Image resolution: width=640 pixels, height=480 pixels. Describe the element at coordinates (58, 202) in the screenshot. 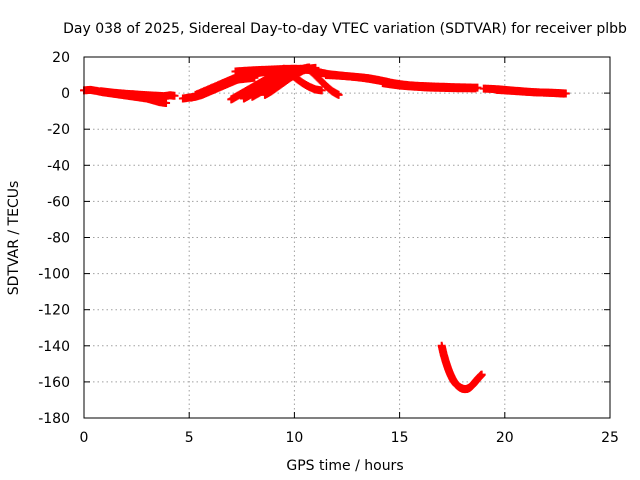

I see `y-tick-label: -60` at that location.